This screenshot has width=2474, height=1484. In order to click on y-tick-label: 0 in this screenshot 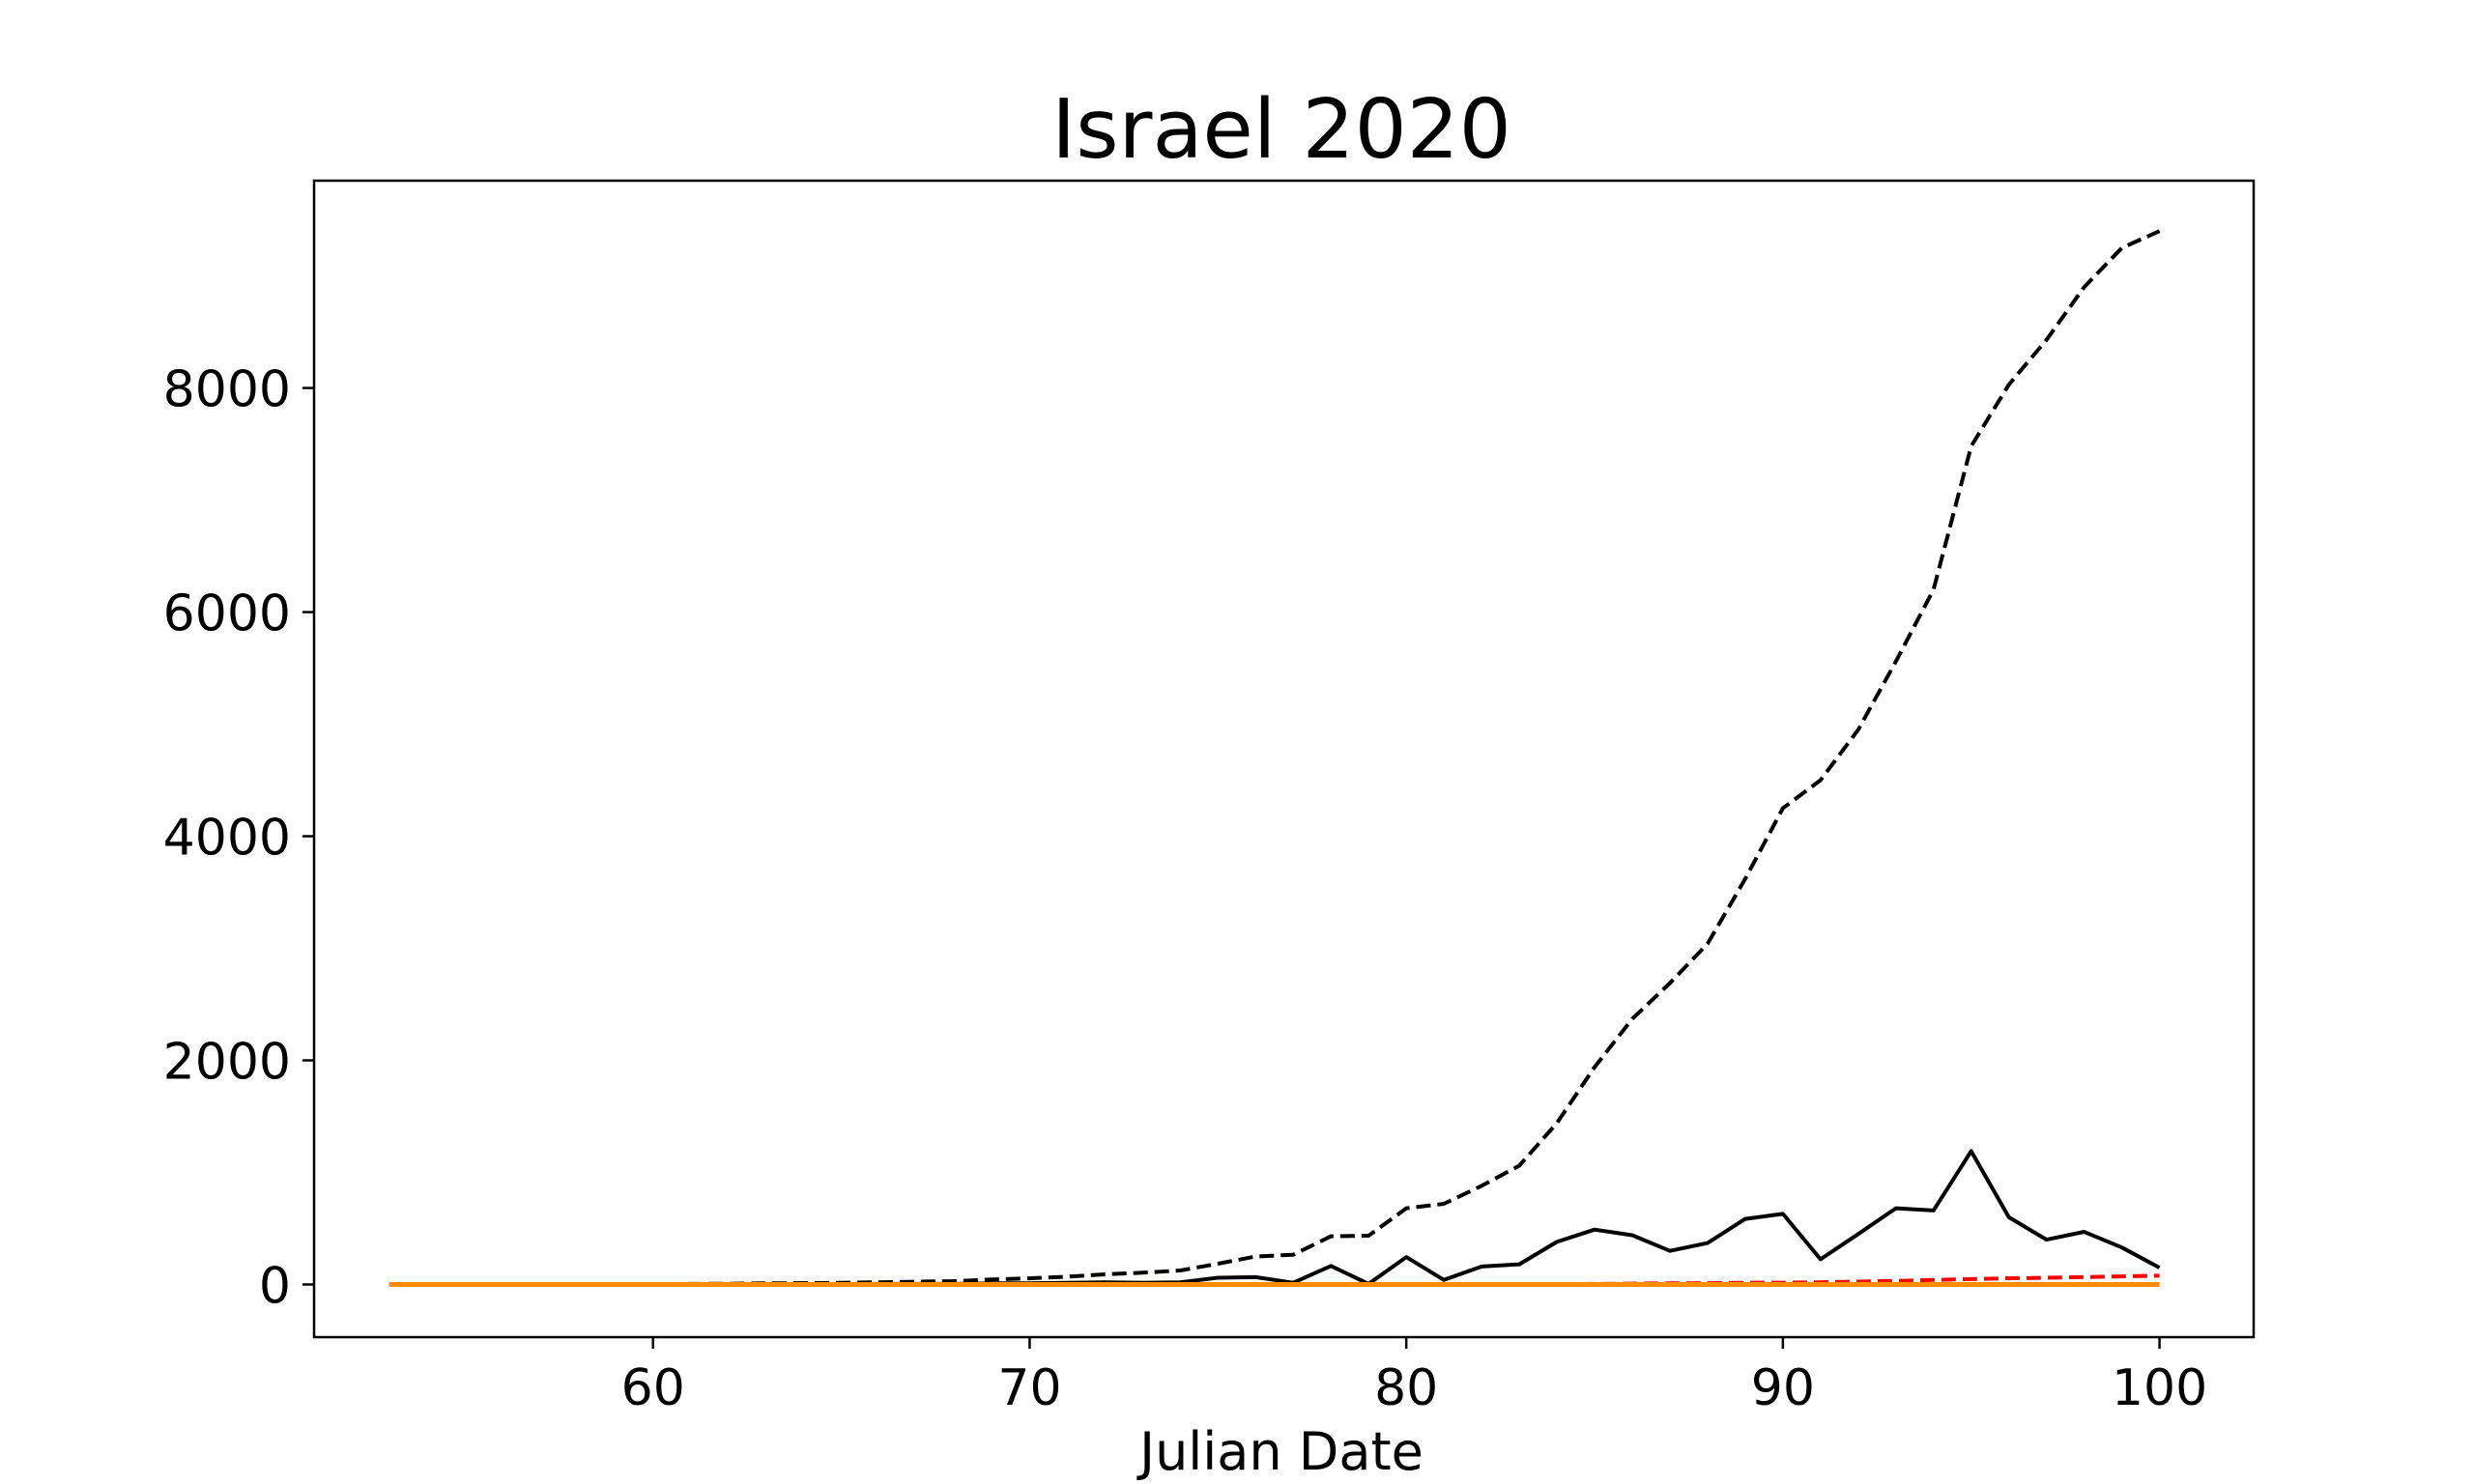, I will do `click(275, 1286)`.